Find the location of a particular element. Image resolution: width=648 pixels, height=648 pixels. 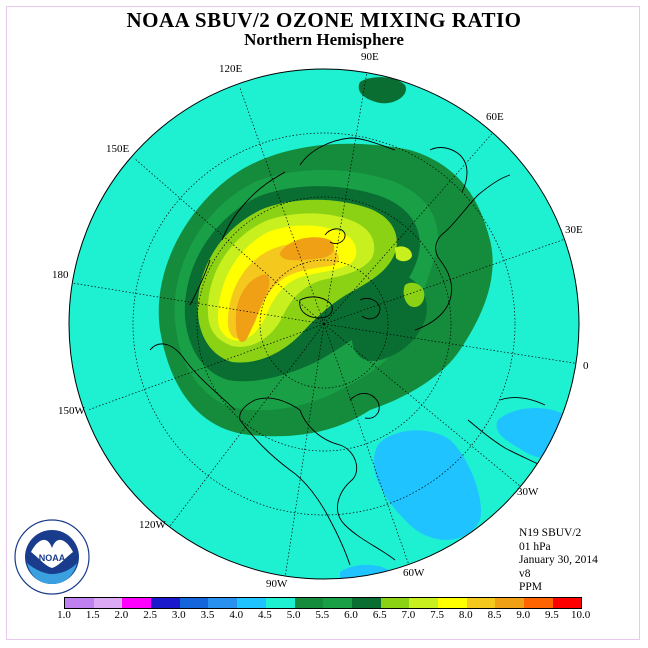

field-8.5-9.0-north is located at coordinates (307, 249).